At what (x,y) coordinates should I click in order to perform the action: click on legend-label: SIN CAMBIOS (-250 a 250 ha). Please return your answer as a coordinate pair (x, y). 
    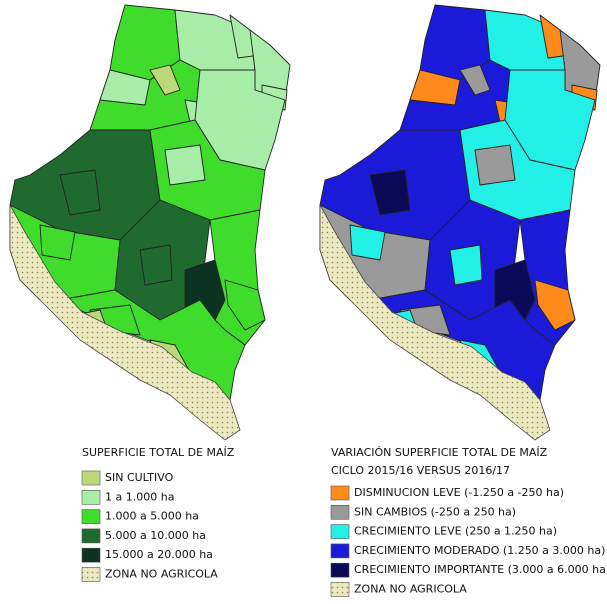
    Looking at the image, I should click on (435, 511).